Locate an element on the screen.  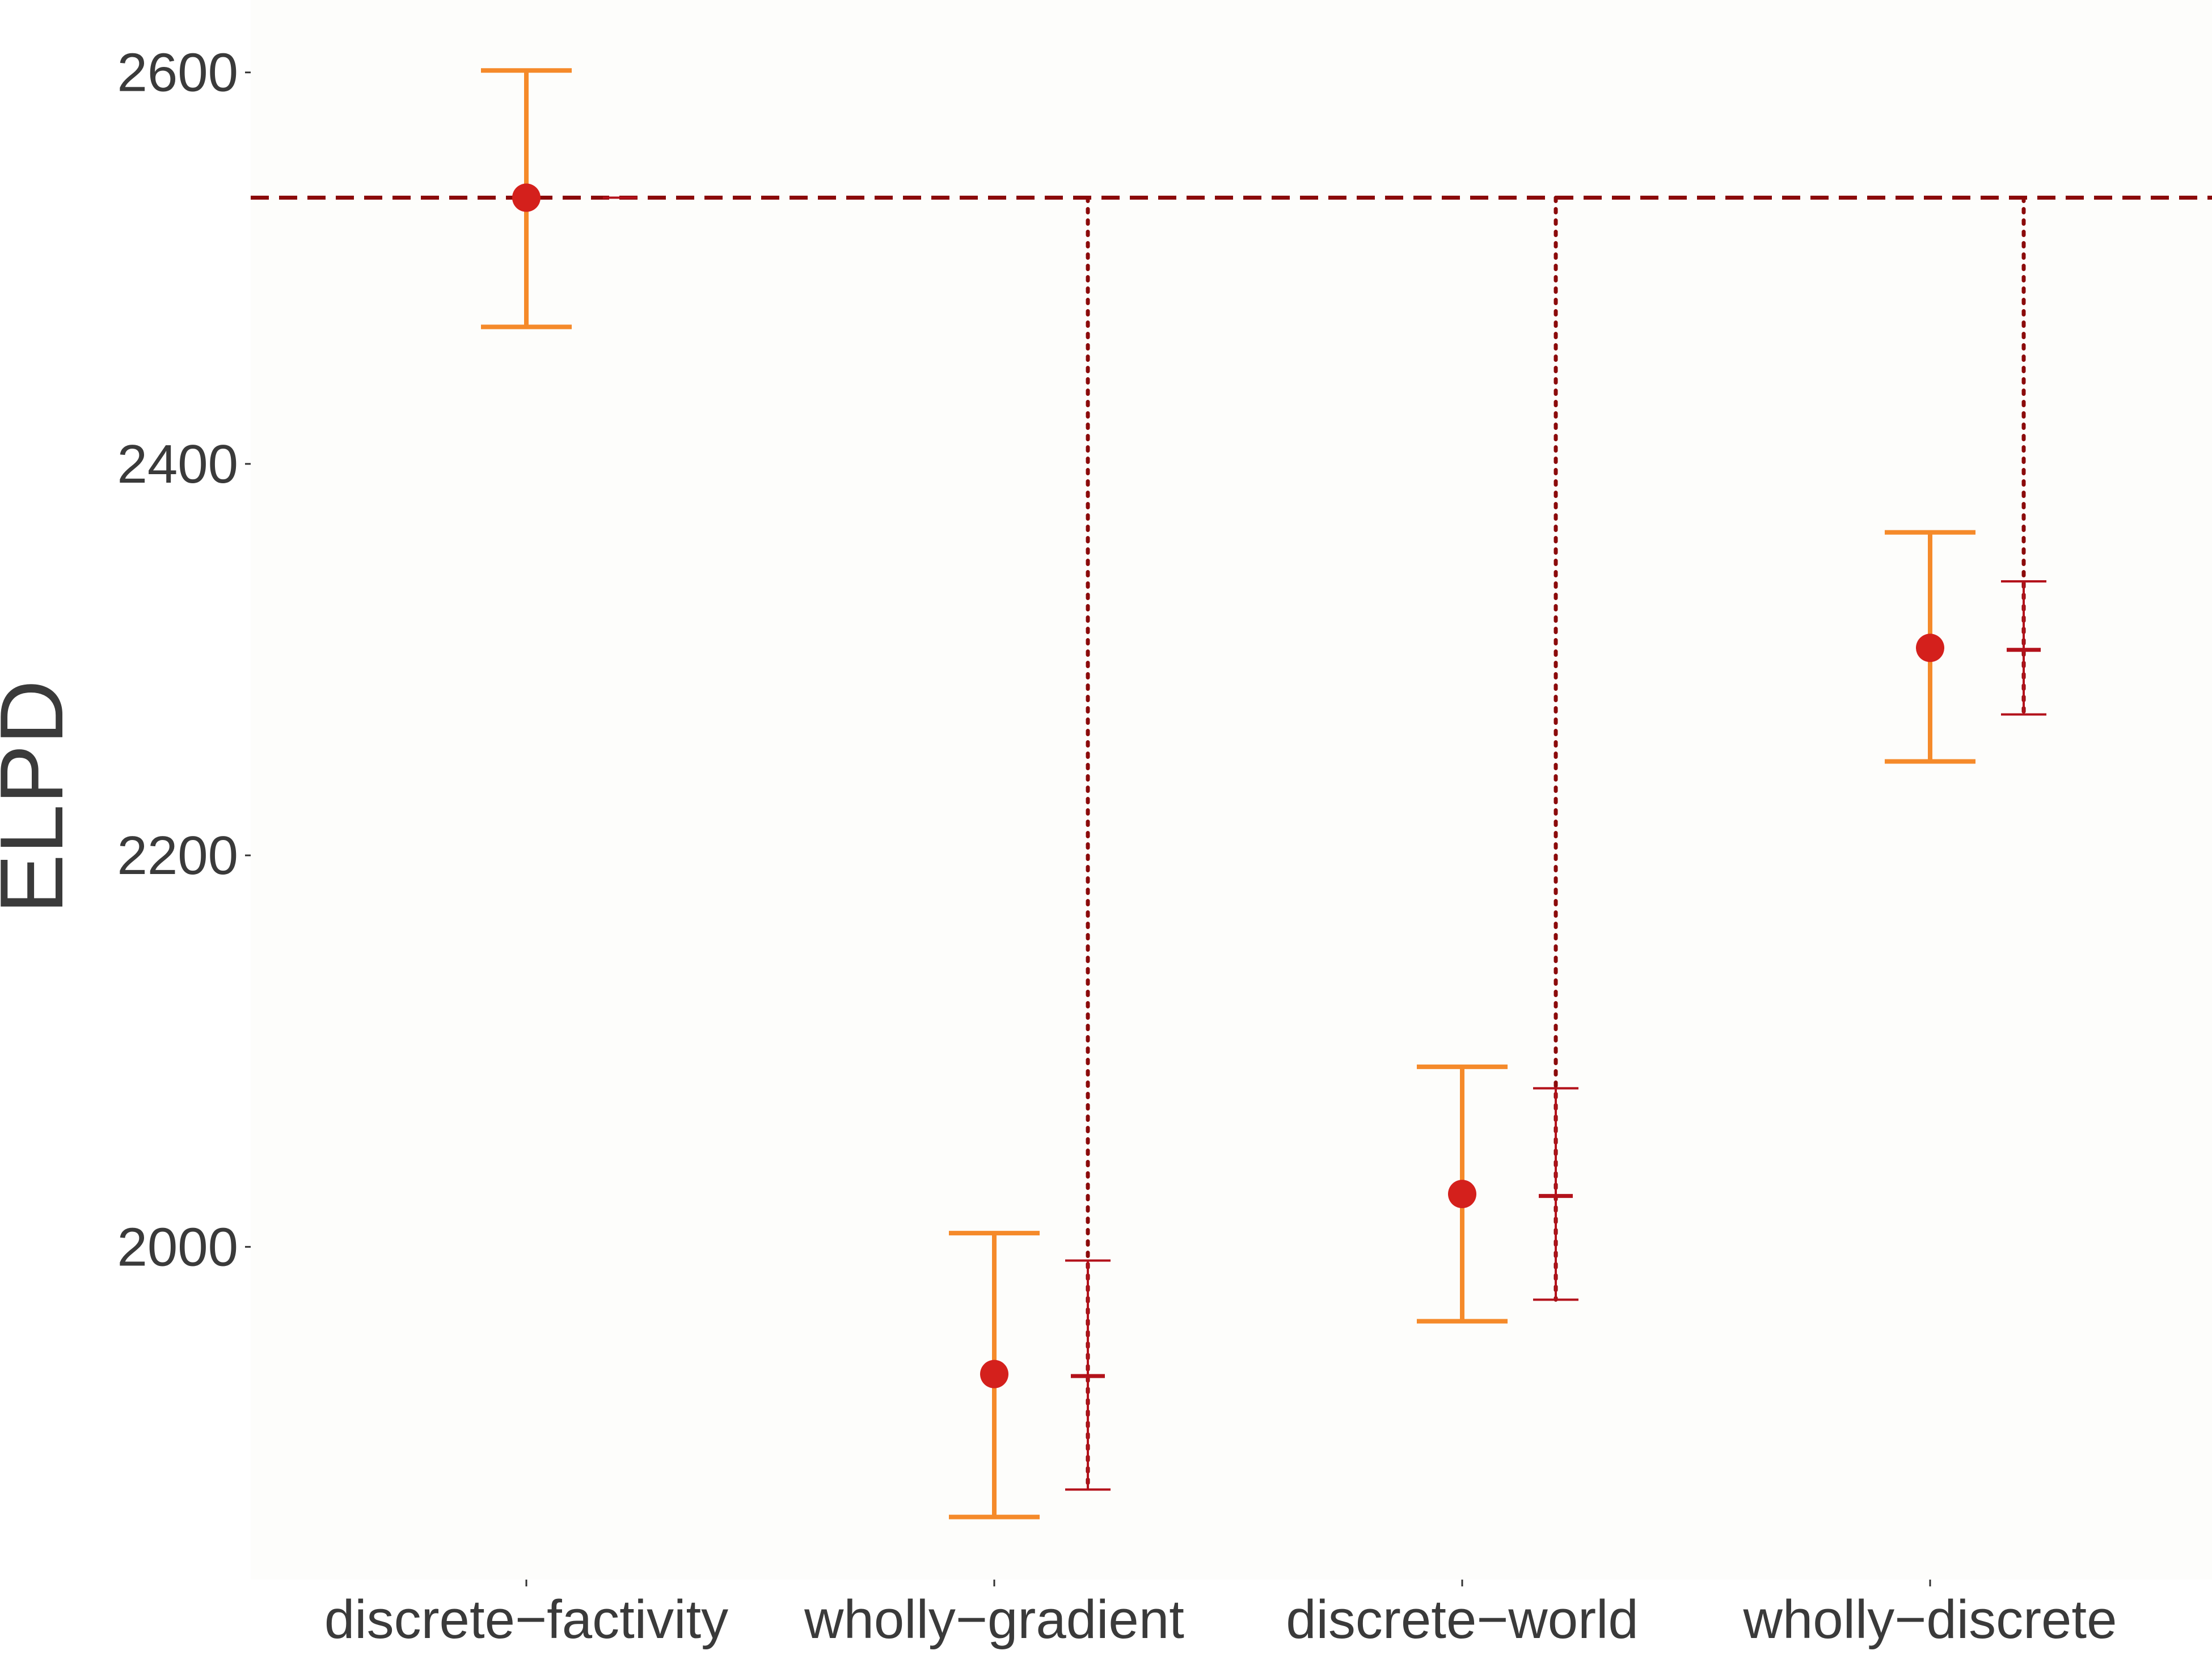
x-tick-label: discrete−world is located at coordinates (1462, 1619).